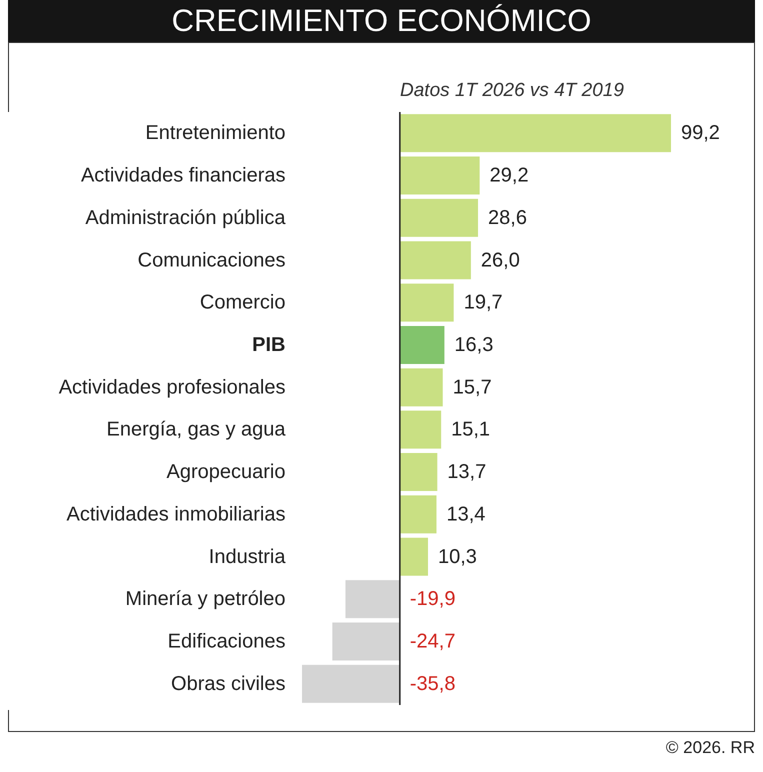  I want to click on data-label: 19,7, so click(483, 303).